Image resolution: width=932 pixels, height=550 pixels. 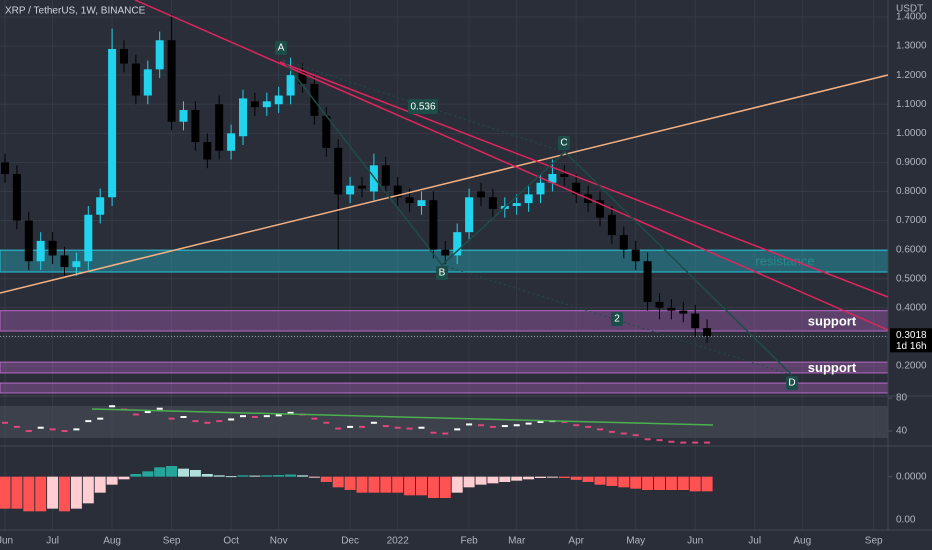 I want to click on y-tick-label: 1.0000, so click(x=911, y=133).